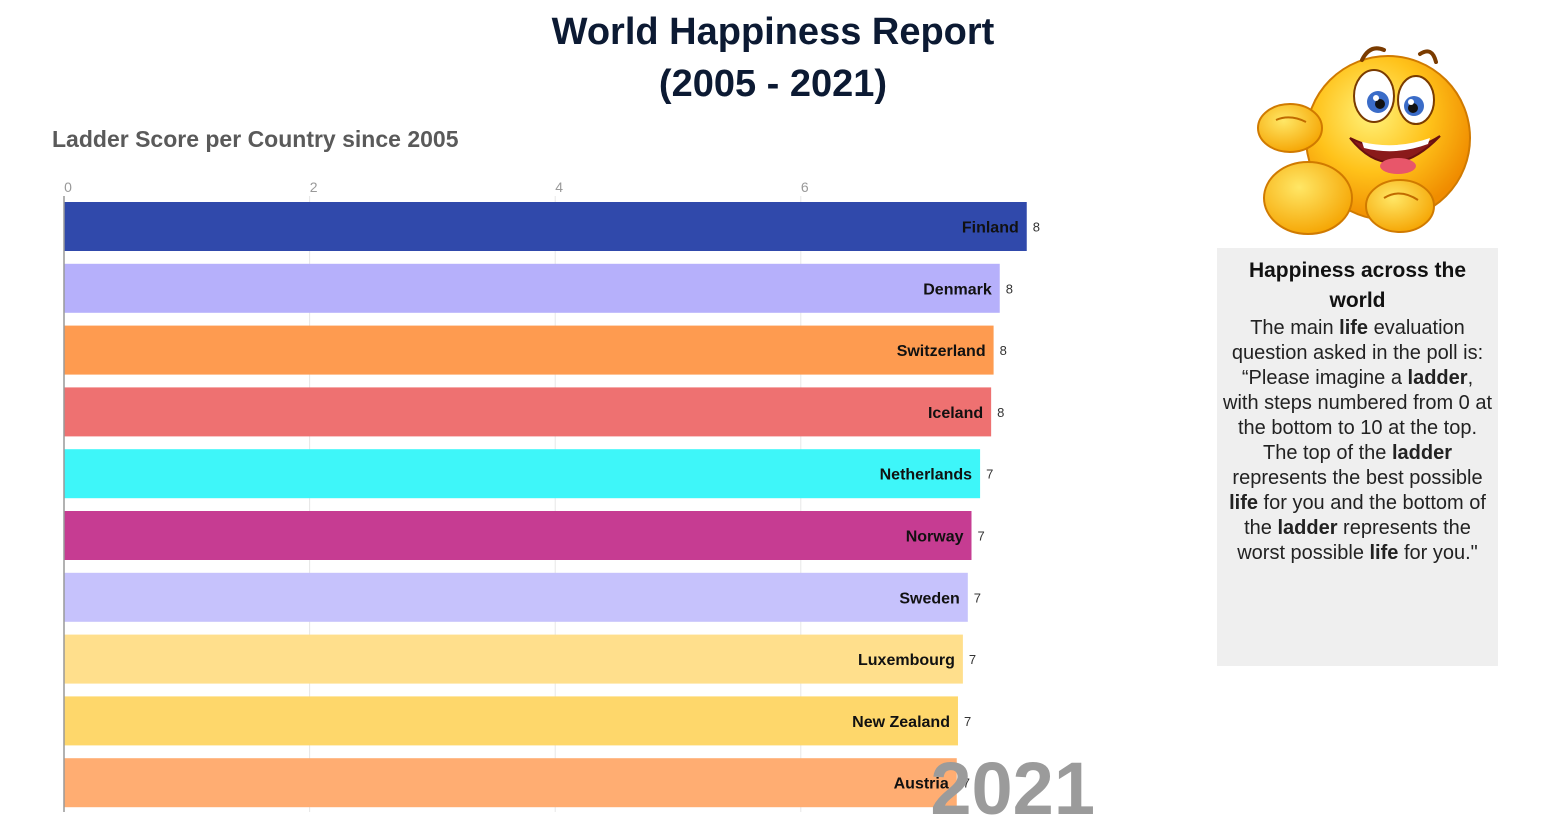  Describe the element at coordinates (255, 139) in the screenshot. I see `chart-subtitle: Ladder Score per Country since 2005` at that location.